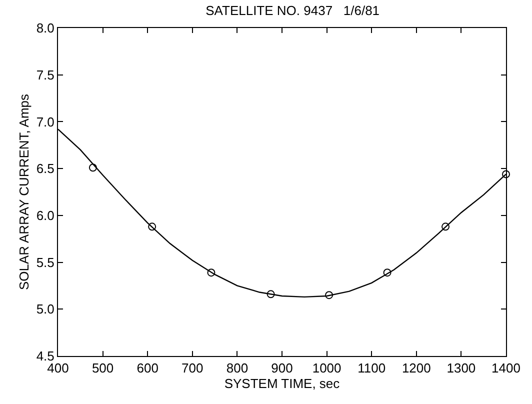 This screenshot has height=404, width=532. What do you see at coordinates (293, 10) in the screenshot?
I see `chart-title: SATELLITE NO. 9437 1/6/81` at bounding box center [293, 10].